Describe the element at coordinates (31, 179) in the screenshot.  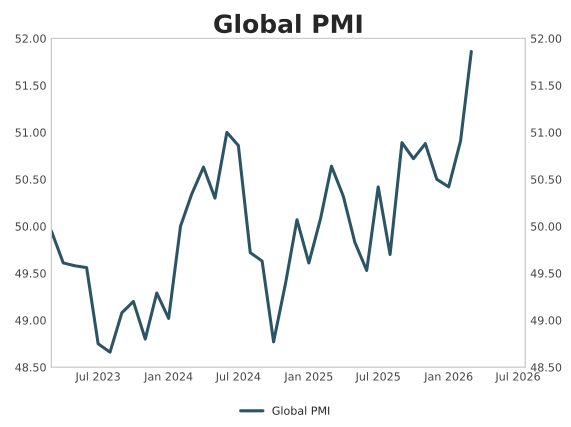
I see `y-tick-label: 50.50` at that location.